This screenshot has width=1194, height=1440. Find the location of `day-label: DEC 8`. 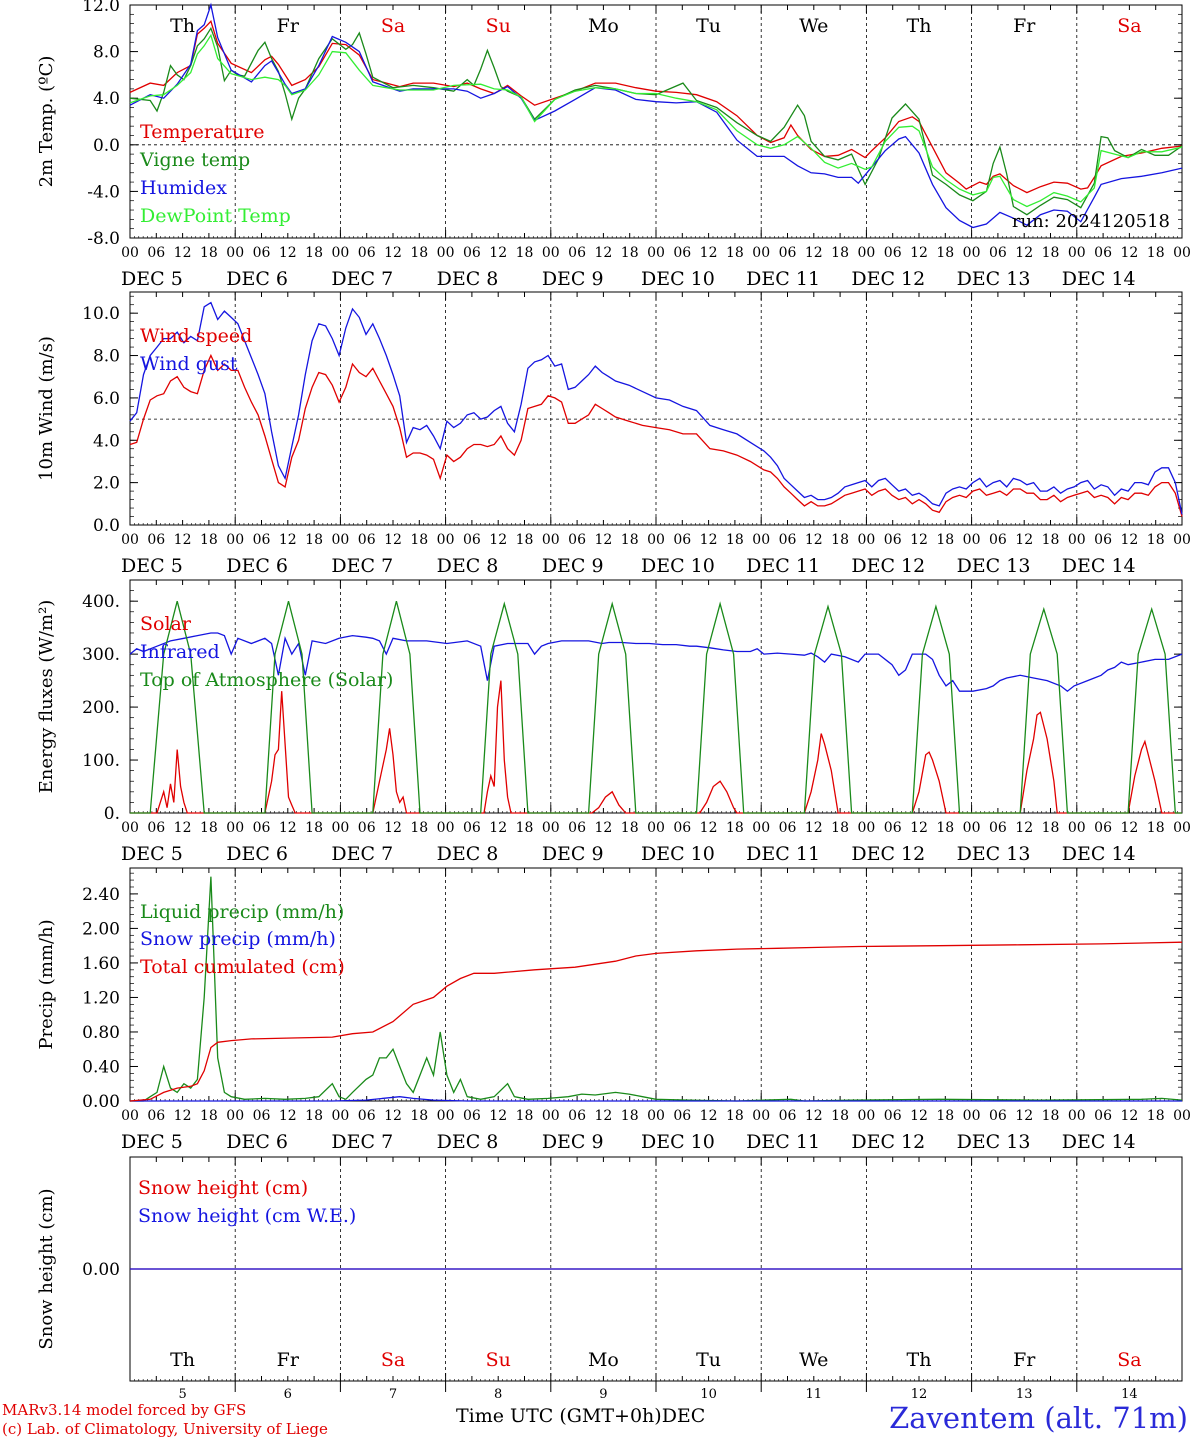

day-label: DEC 8 is located at coordinates (468, 1142).